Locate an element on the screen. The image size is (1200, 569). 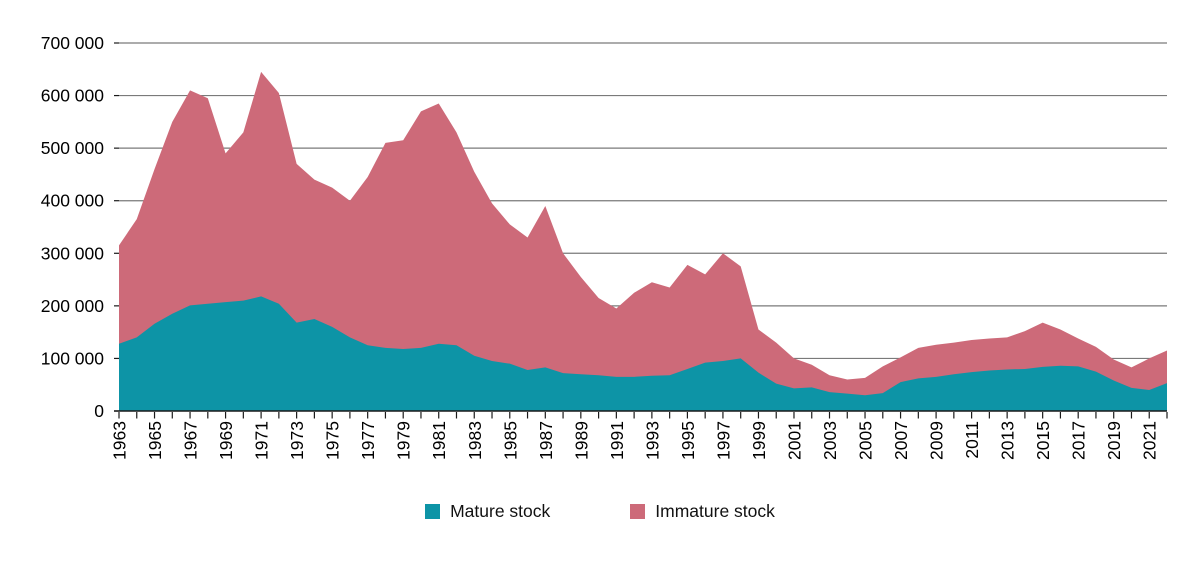
x-tick-label: 1975 is located at coordinates (333, 440).